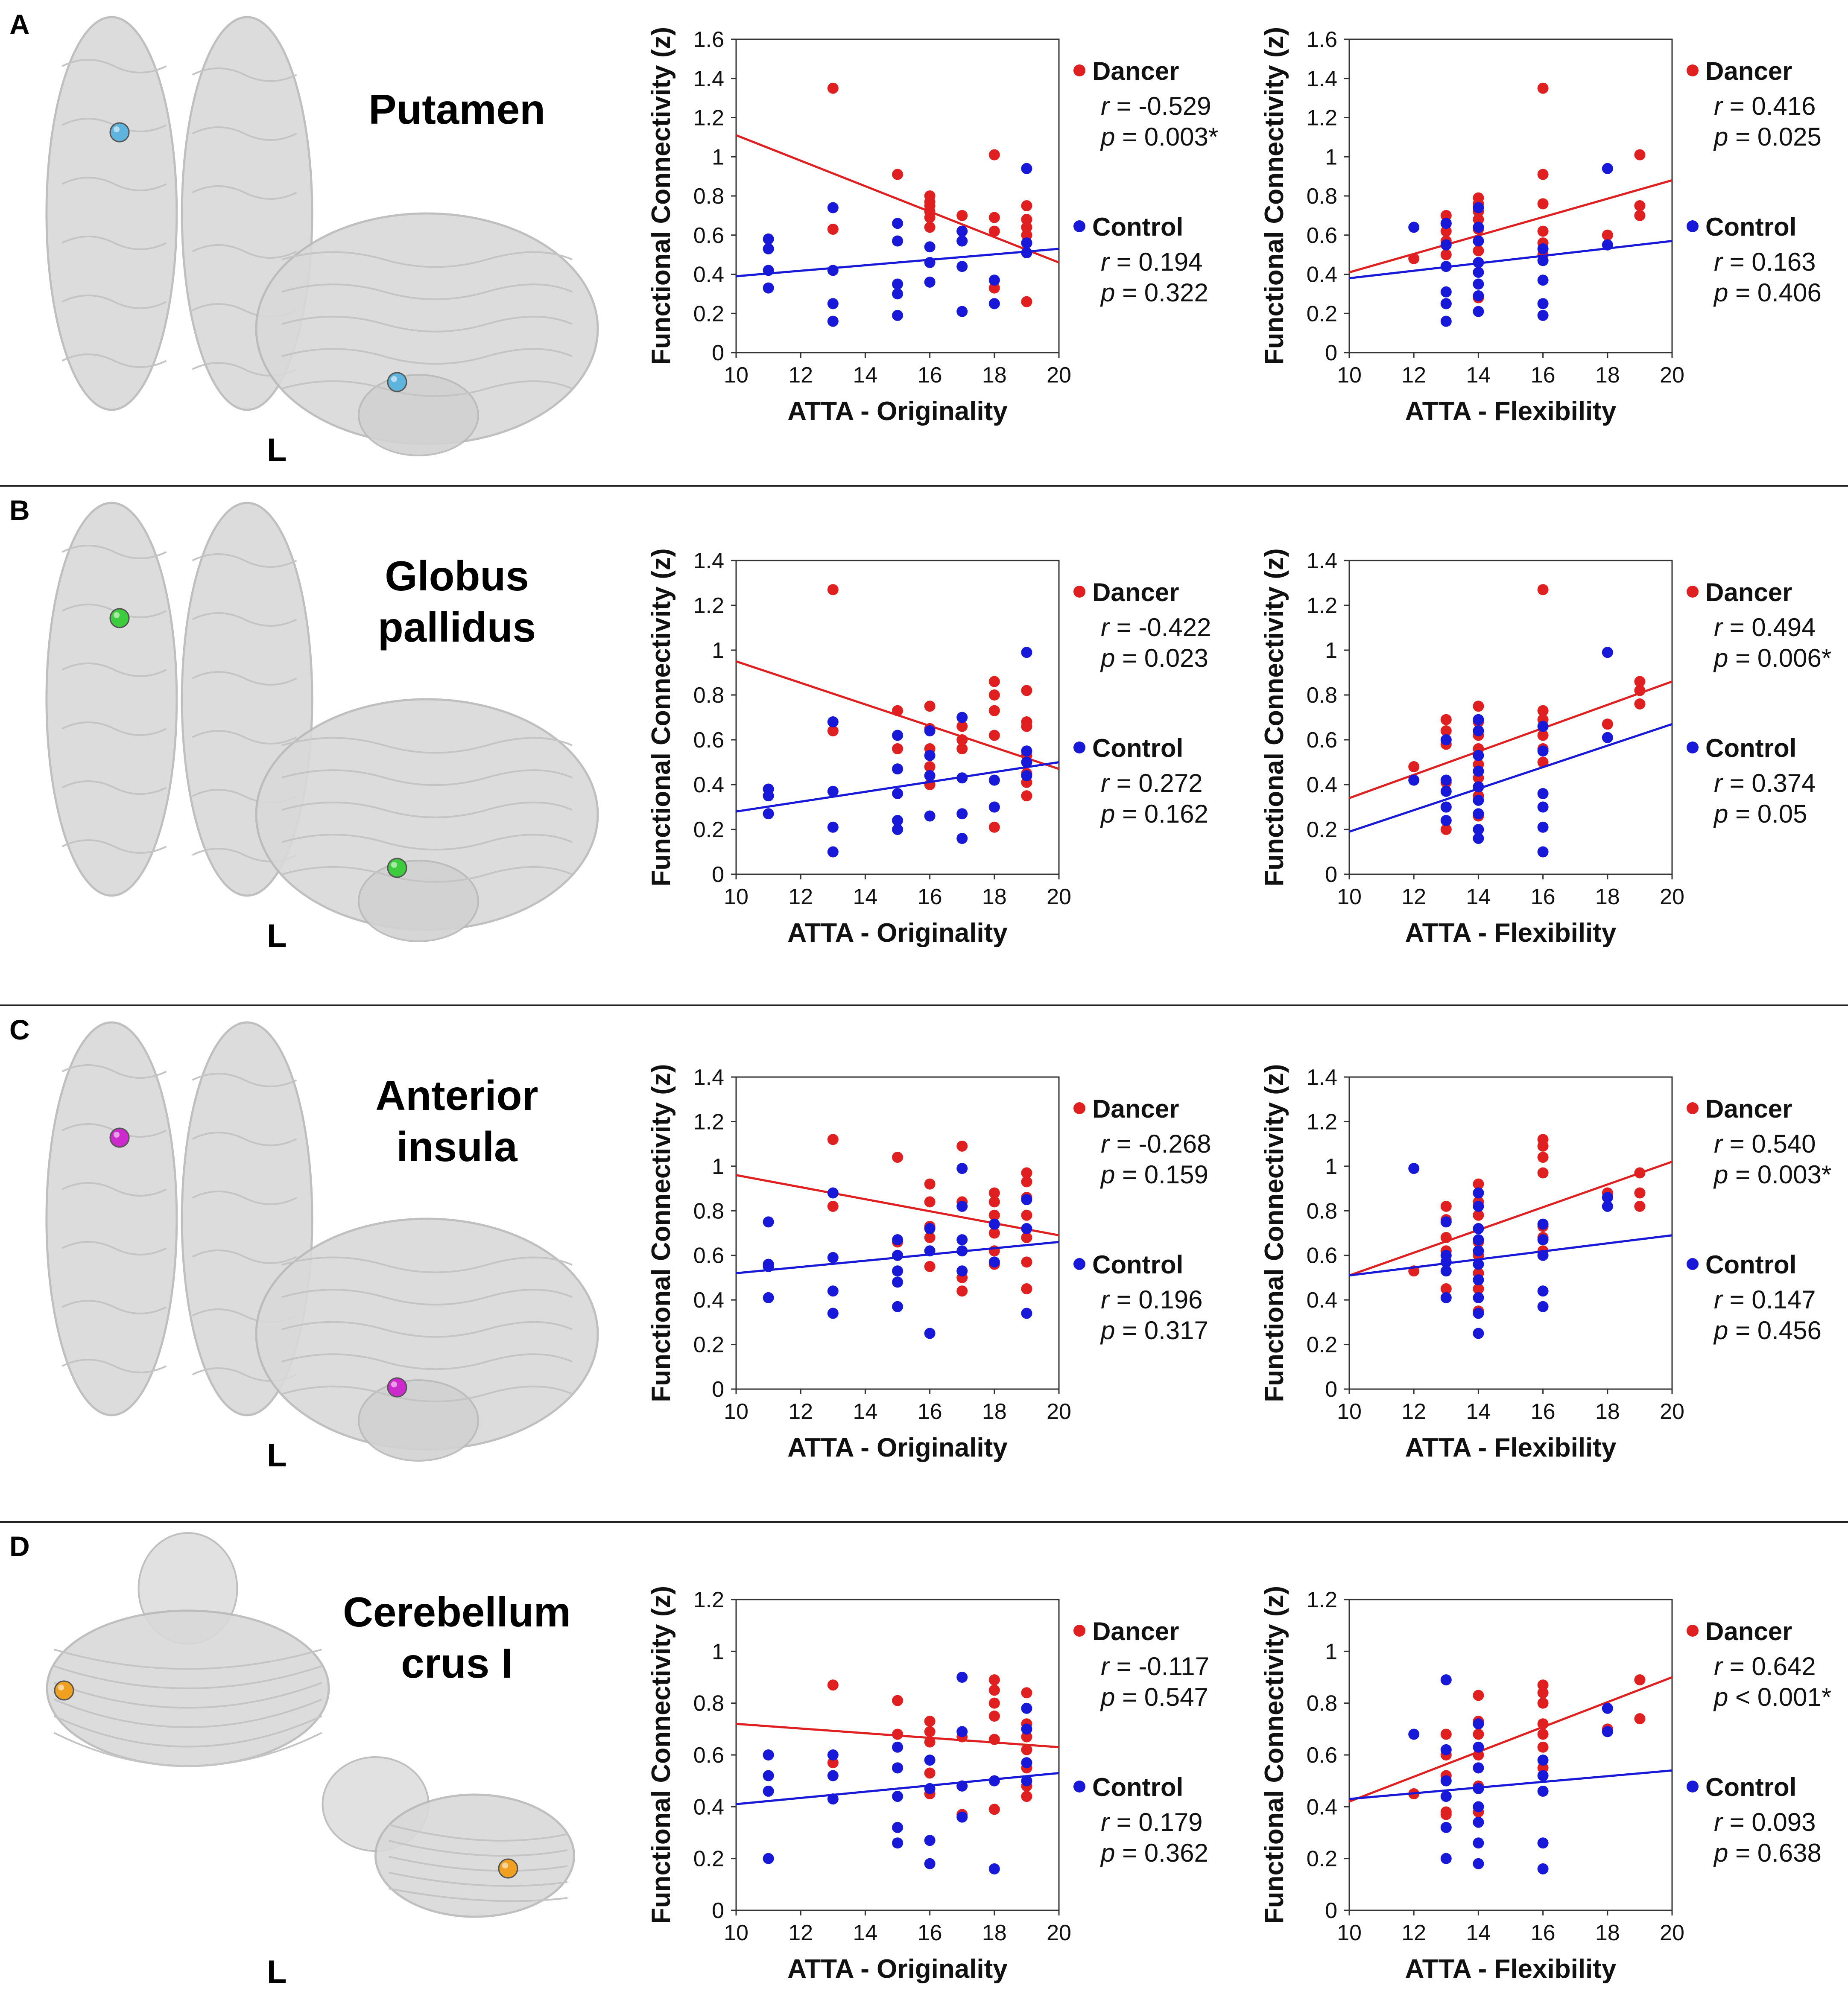 This screenshot has height=1994, width=1848. Describe the element at coordinates (1767, 293) in the screenshot. I see `control-p-stat: p = 0.406` at that location.